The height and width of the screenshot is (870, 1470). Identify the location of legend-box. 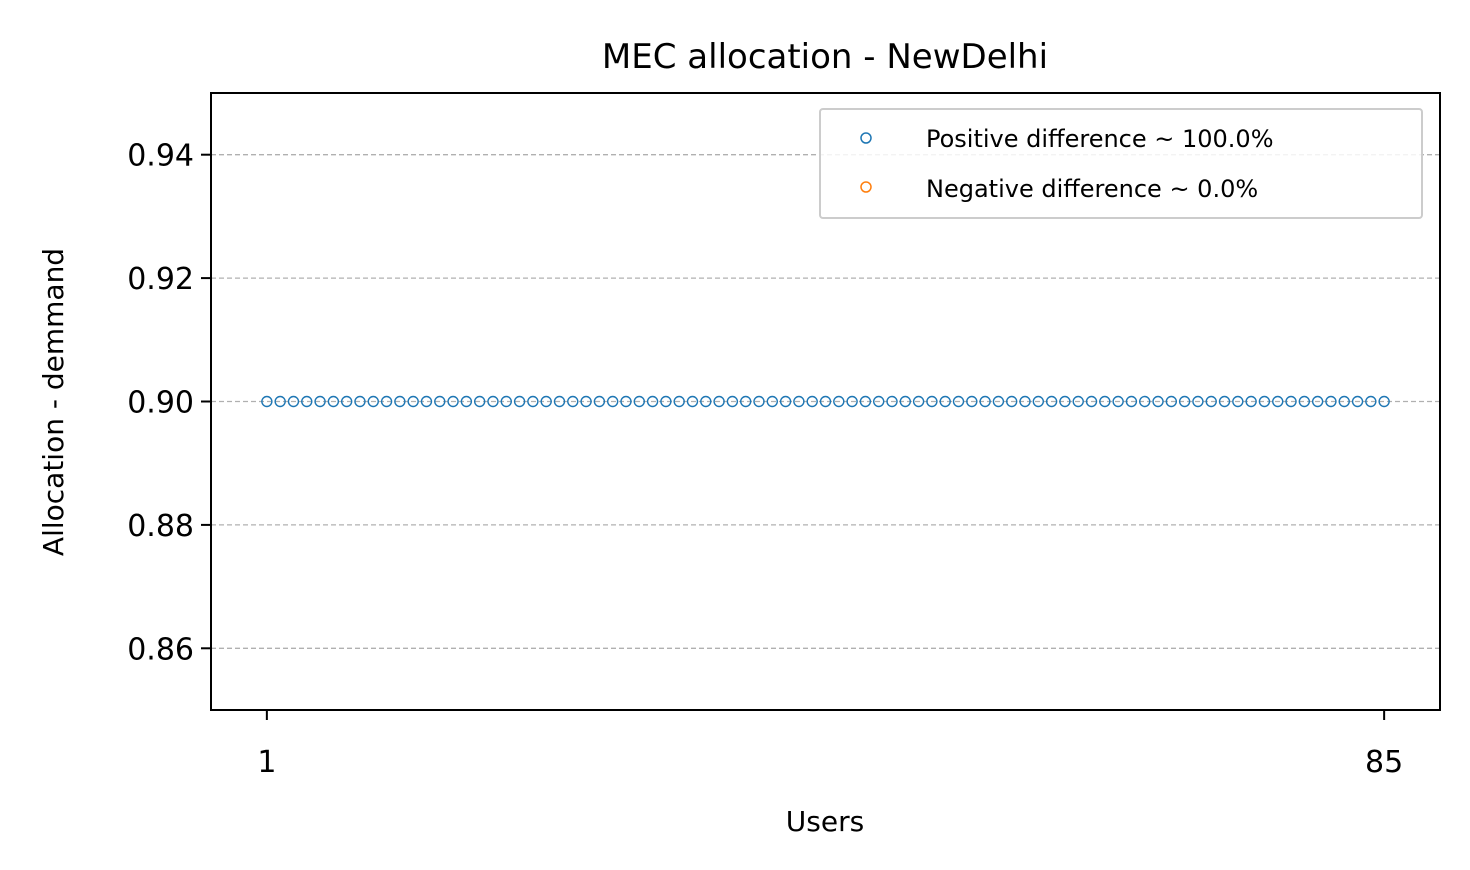
(1121, 163).